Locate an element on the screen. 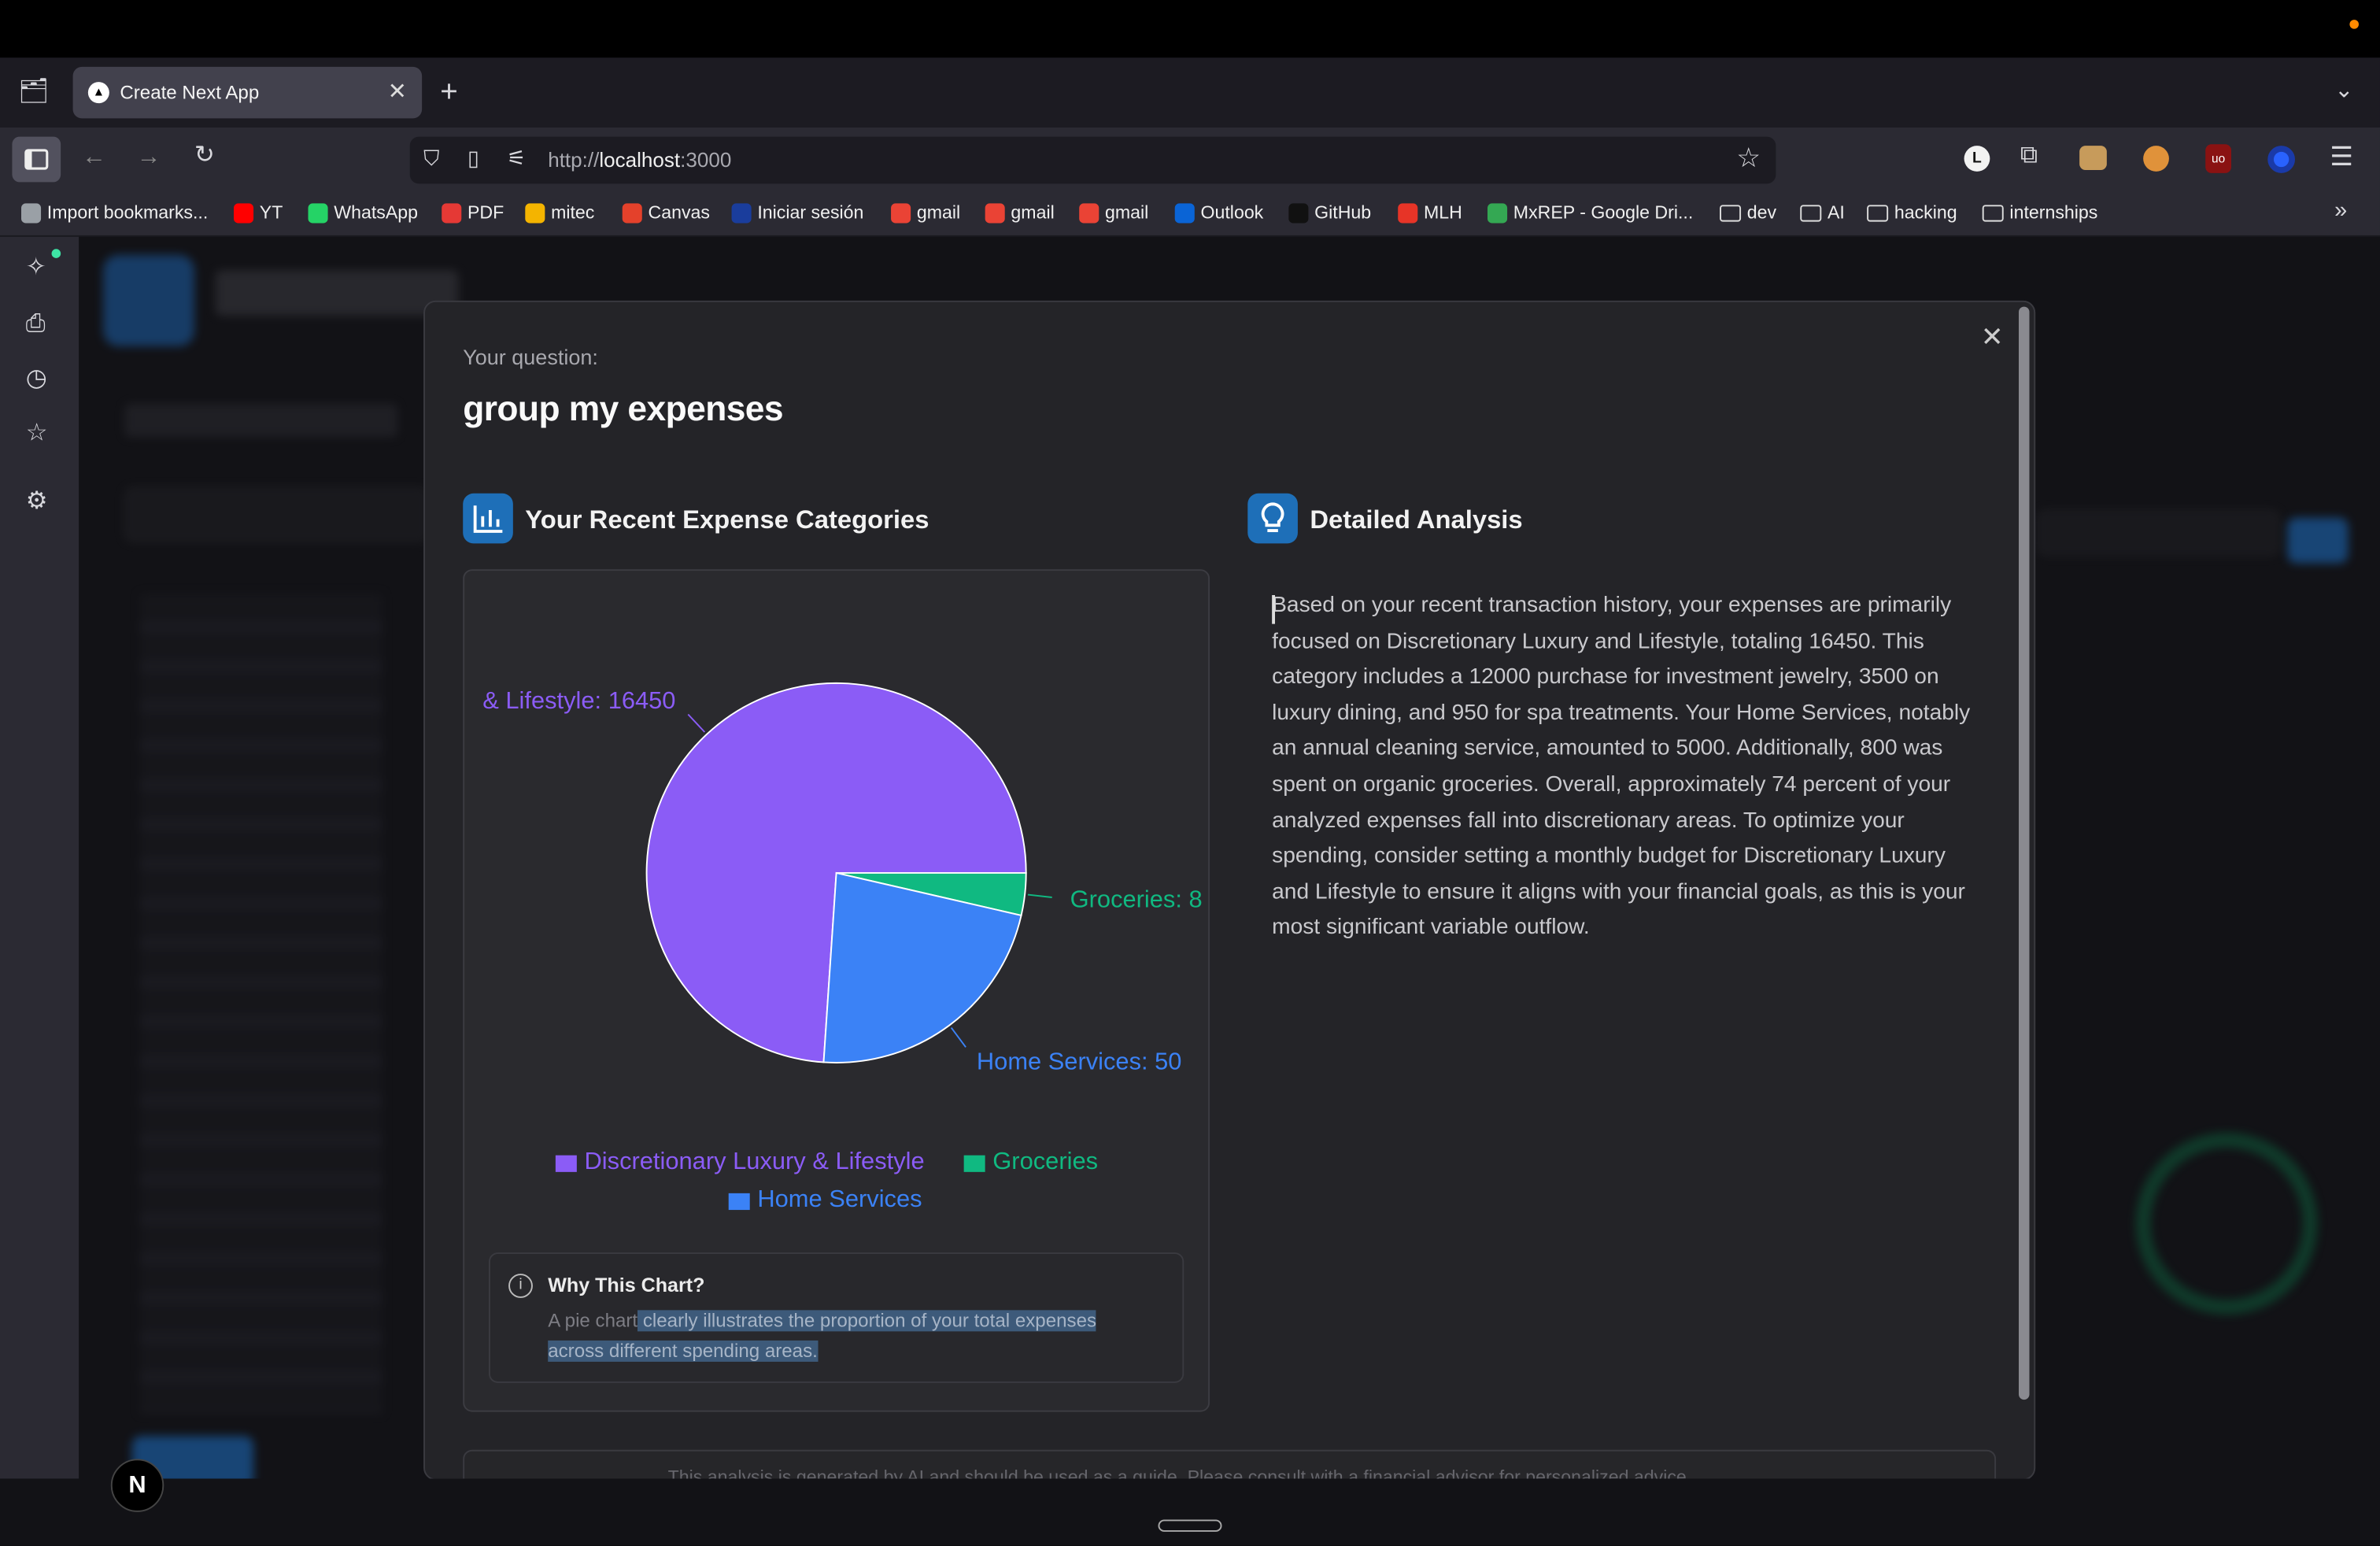 The image size is (2380, 1546). analysis-section-title: Detailed Analysis is located at coordinates (1416, 520).